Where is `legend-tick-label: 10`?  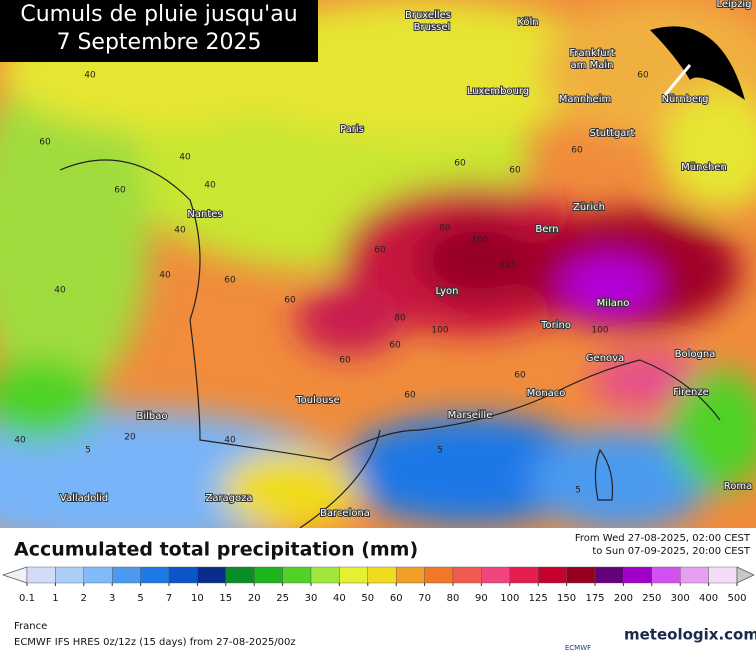
legend-tick-label: 10 is located at coordinates (197, 598).